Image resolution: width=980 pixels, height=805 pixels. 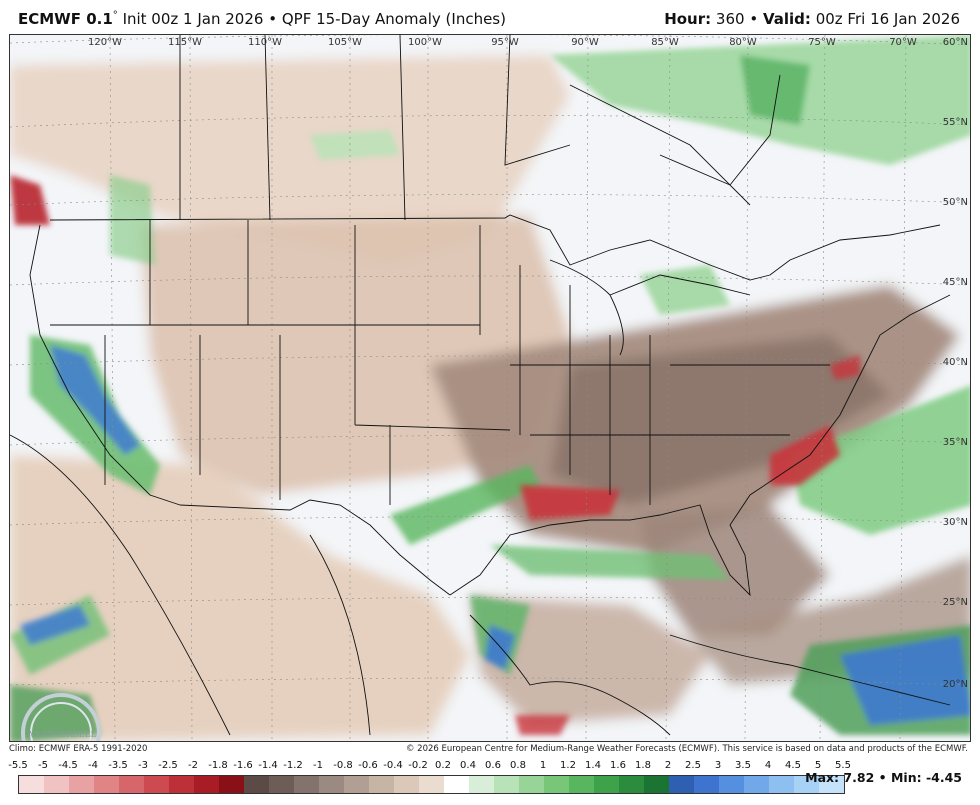 What do you see at coordinates (688, 19) in the screenshot?
I see `hour-label: Hour:` at bounding box center [688, 19].